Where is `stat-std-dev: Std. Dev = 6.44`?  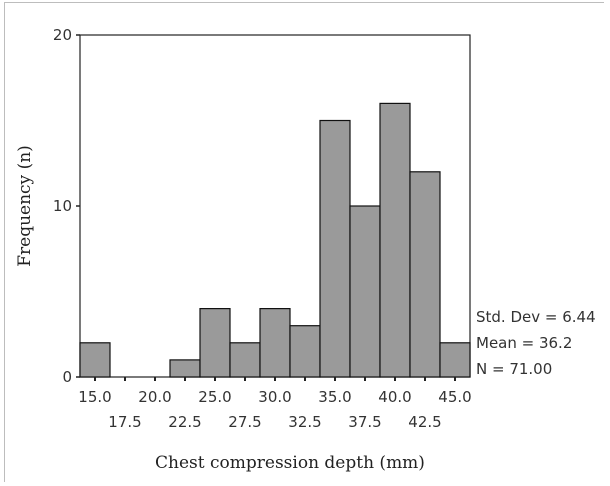
stat-std-dev: Std. Dev = 6.44 is located at coordinates (536, 317).